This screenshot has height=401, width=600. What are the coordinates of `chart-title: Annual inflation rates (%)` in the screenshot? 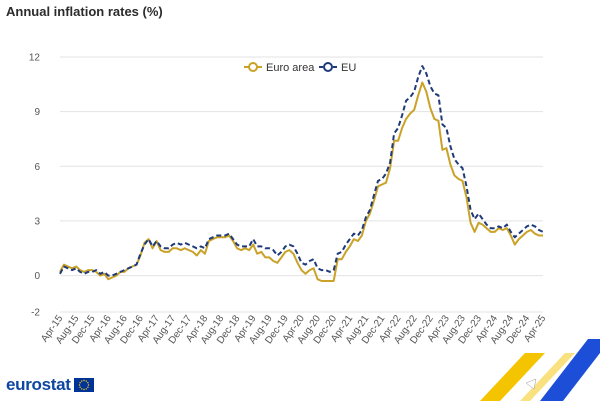 It's located at (84, 11).